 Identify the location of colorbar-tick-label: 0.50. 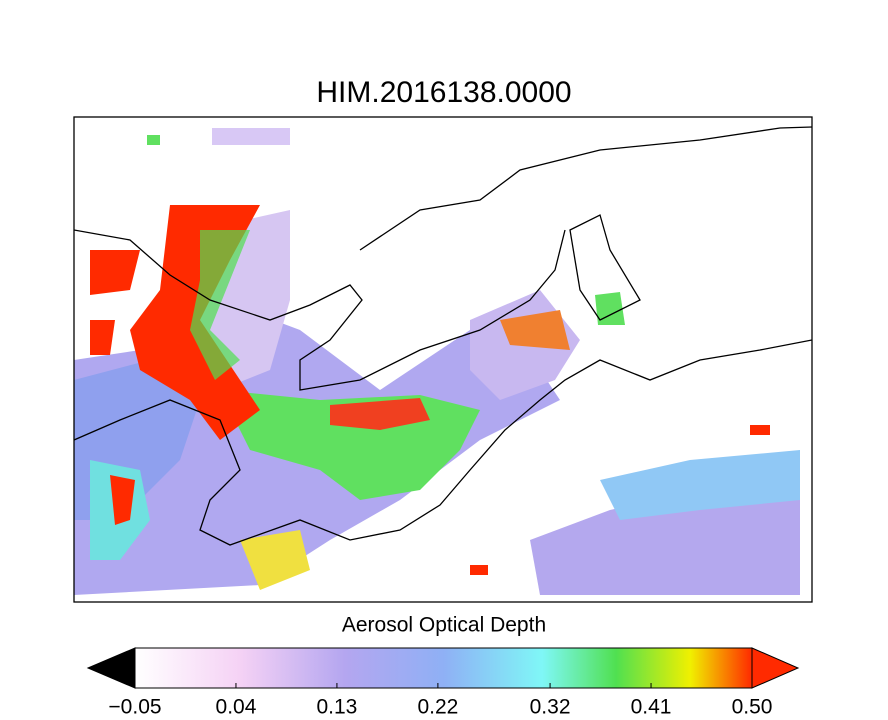
(752, 707).